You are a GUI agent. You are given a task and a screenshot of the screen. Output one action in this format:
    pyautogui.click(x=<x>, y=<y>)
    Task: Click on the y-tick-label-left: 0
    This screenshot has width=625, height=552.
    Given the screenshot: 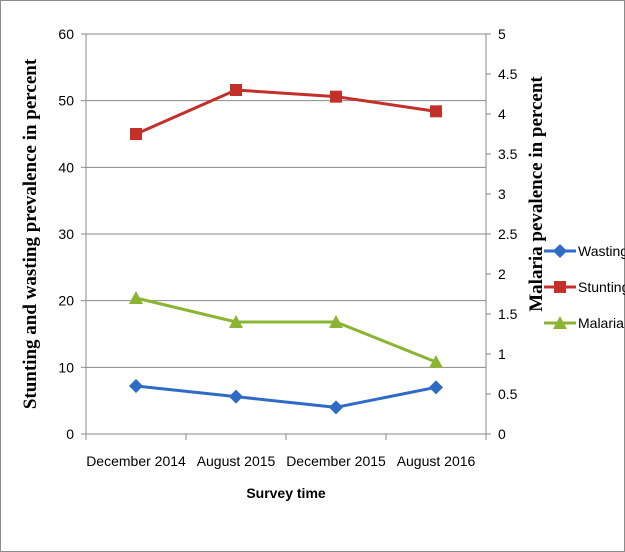 What is the action you would take?
    pyautogui.click(x=70, y=434)
    